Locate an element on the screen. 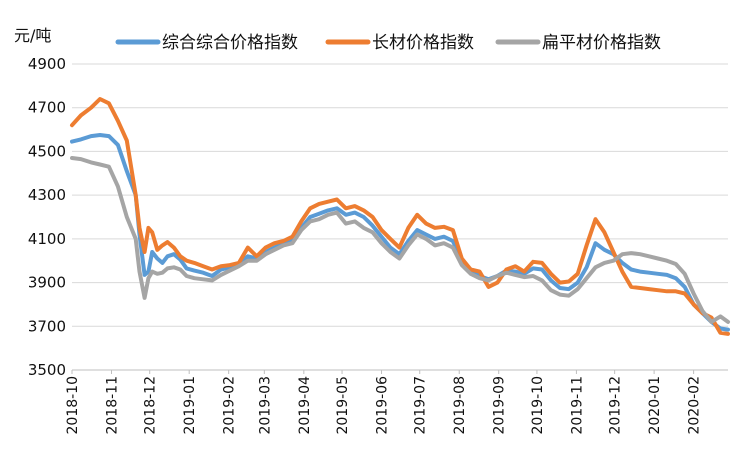 Image resolution: width=750 pixels, height=453 pixels. x-tick-label: 2019-07 is located at coordinates (421, 405).